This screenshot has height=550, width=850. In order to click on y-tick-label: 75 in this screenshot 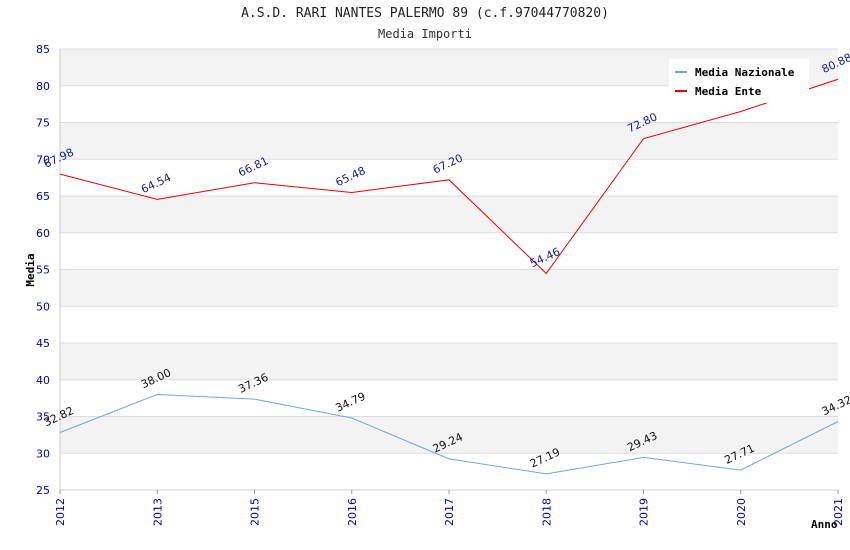, I will do `click(43, 123)`.